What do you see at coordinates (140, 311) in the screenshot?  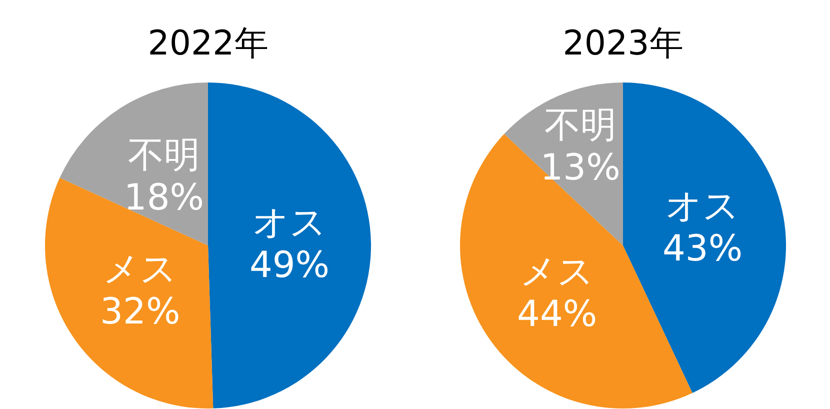 I see `data-label: 32%` at bounding box center [140, 311].